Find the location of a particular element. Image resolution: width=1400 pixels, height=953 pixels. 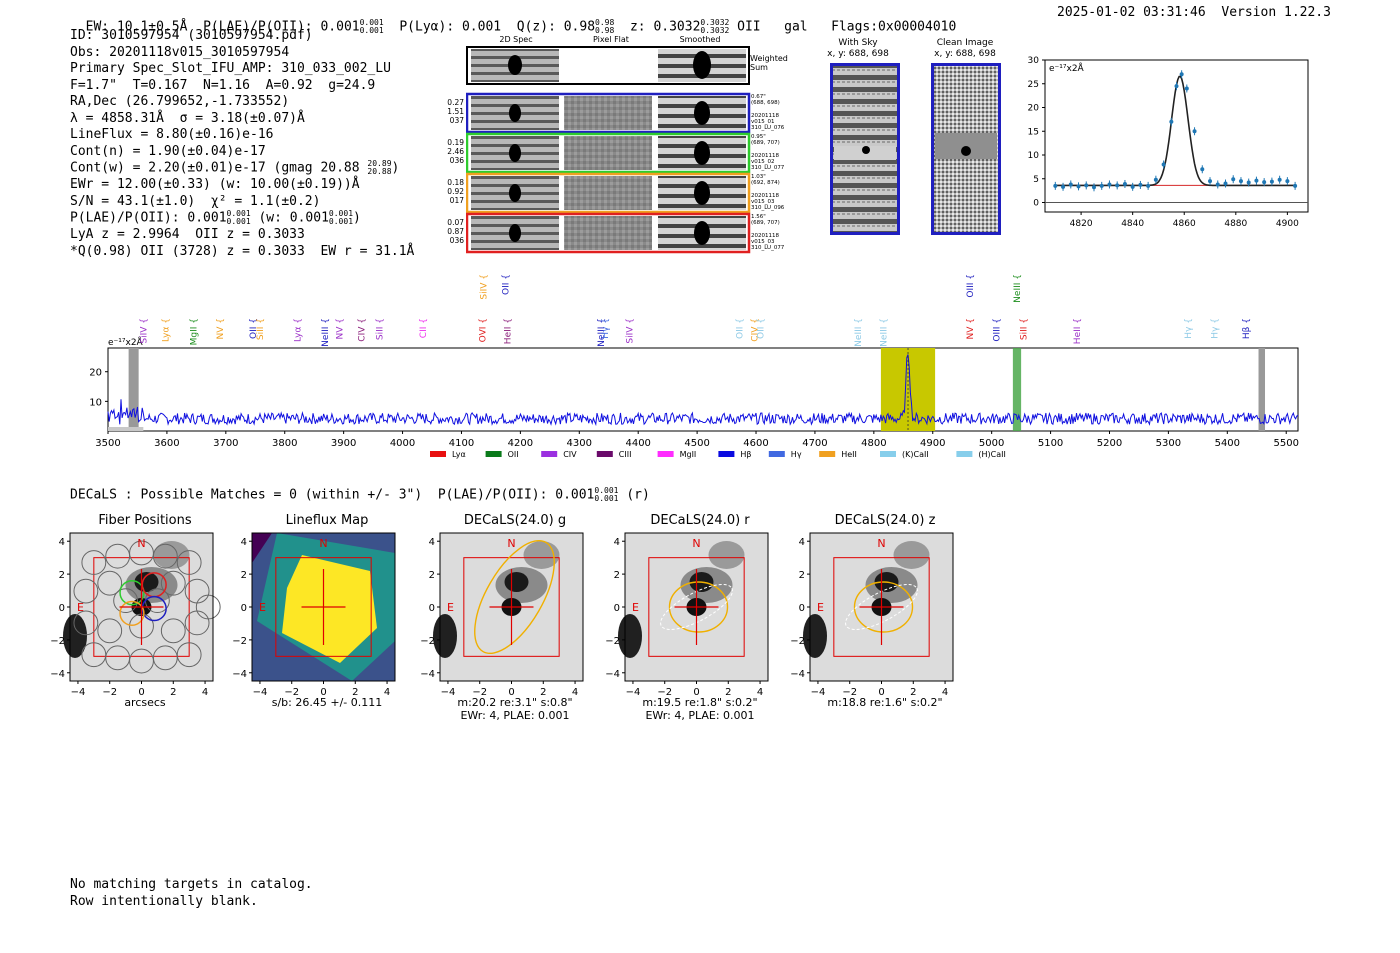

spec-xtick-label: 3700 is located at coordinates (225, 443).